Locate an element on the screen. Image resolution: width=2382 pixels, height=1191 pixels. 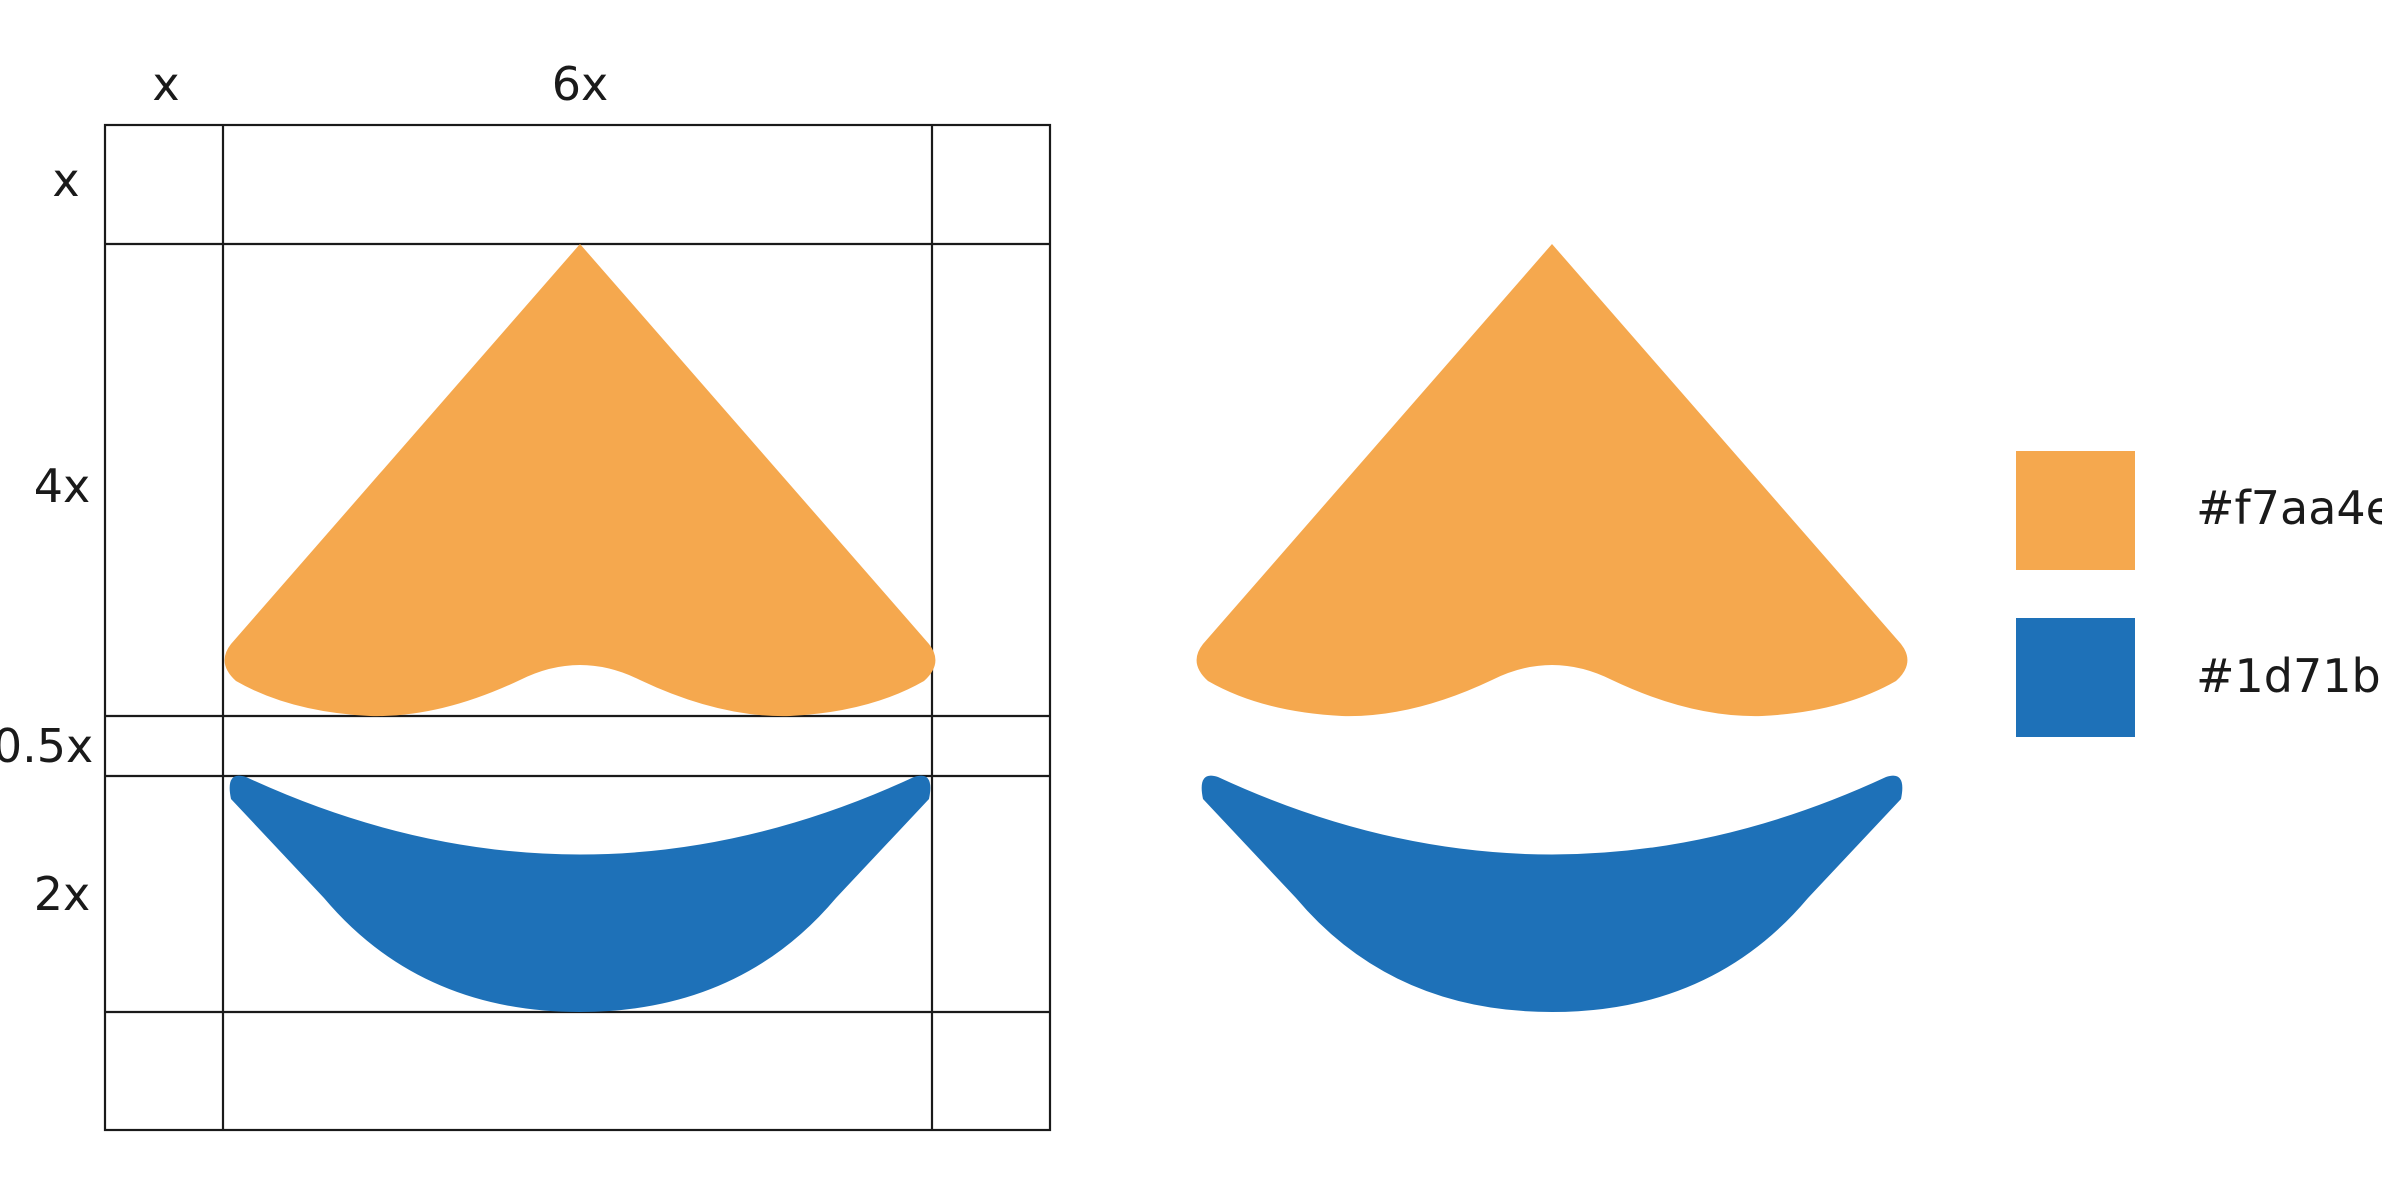
blue-hex-label: #1d71b8 is located at coordinates (2289, 676).